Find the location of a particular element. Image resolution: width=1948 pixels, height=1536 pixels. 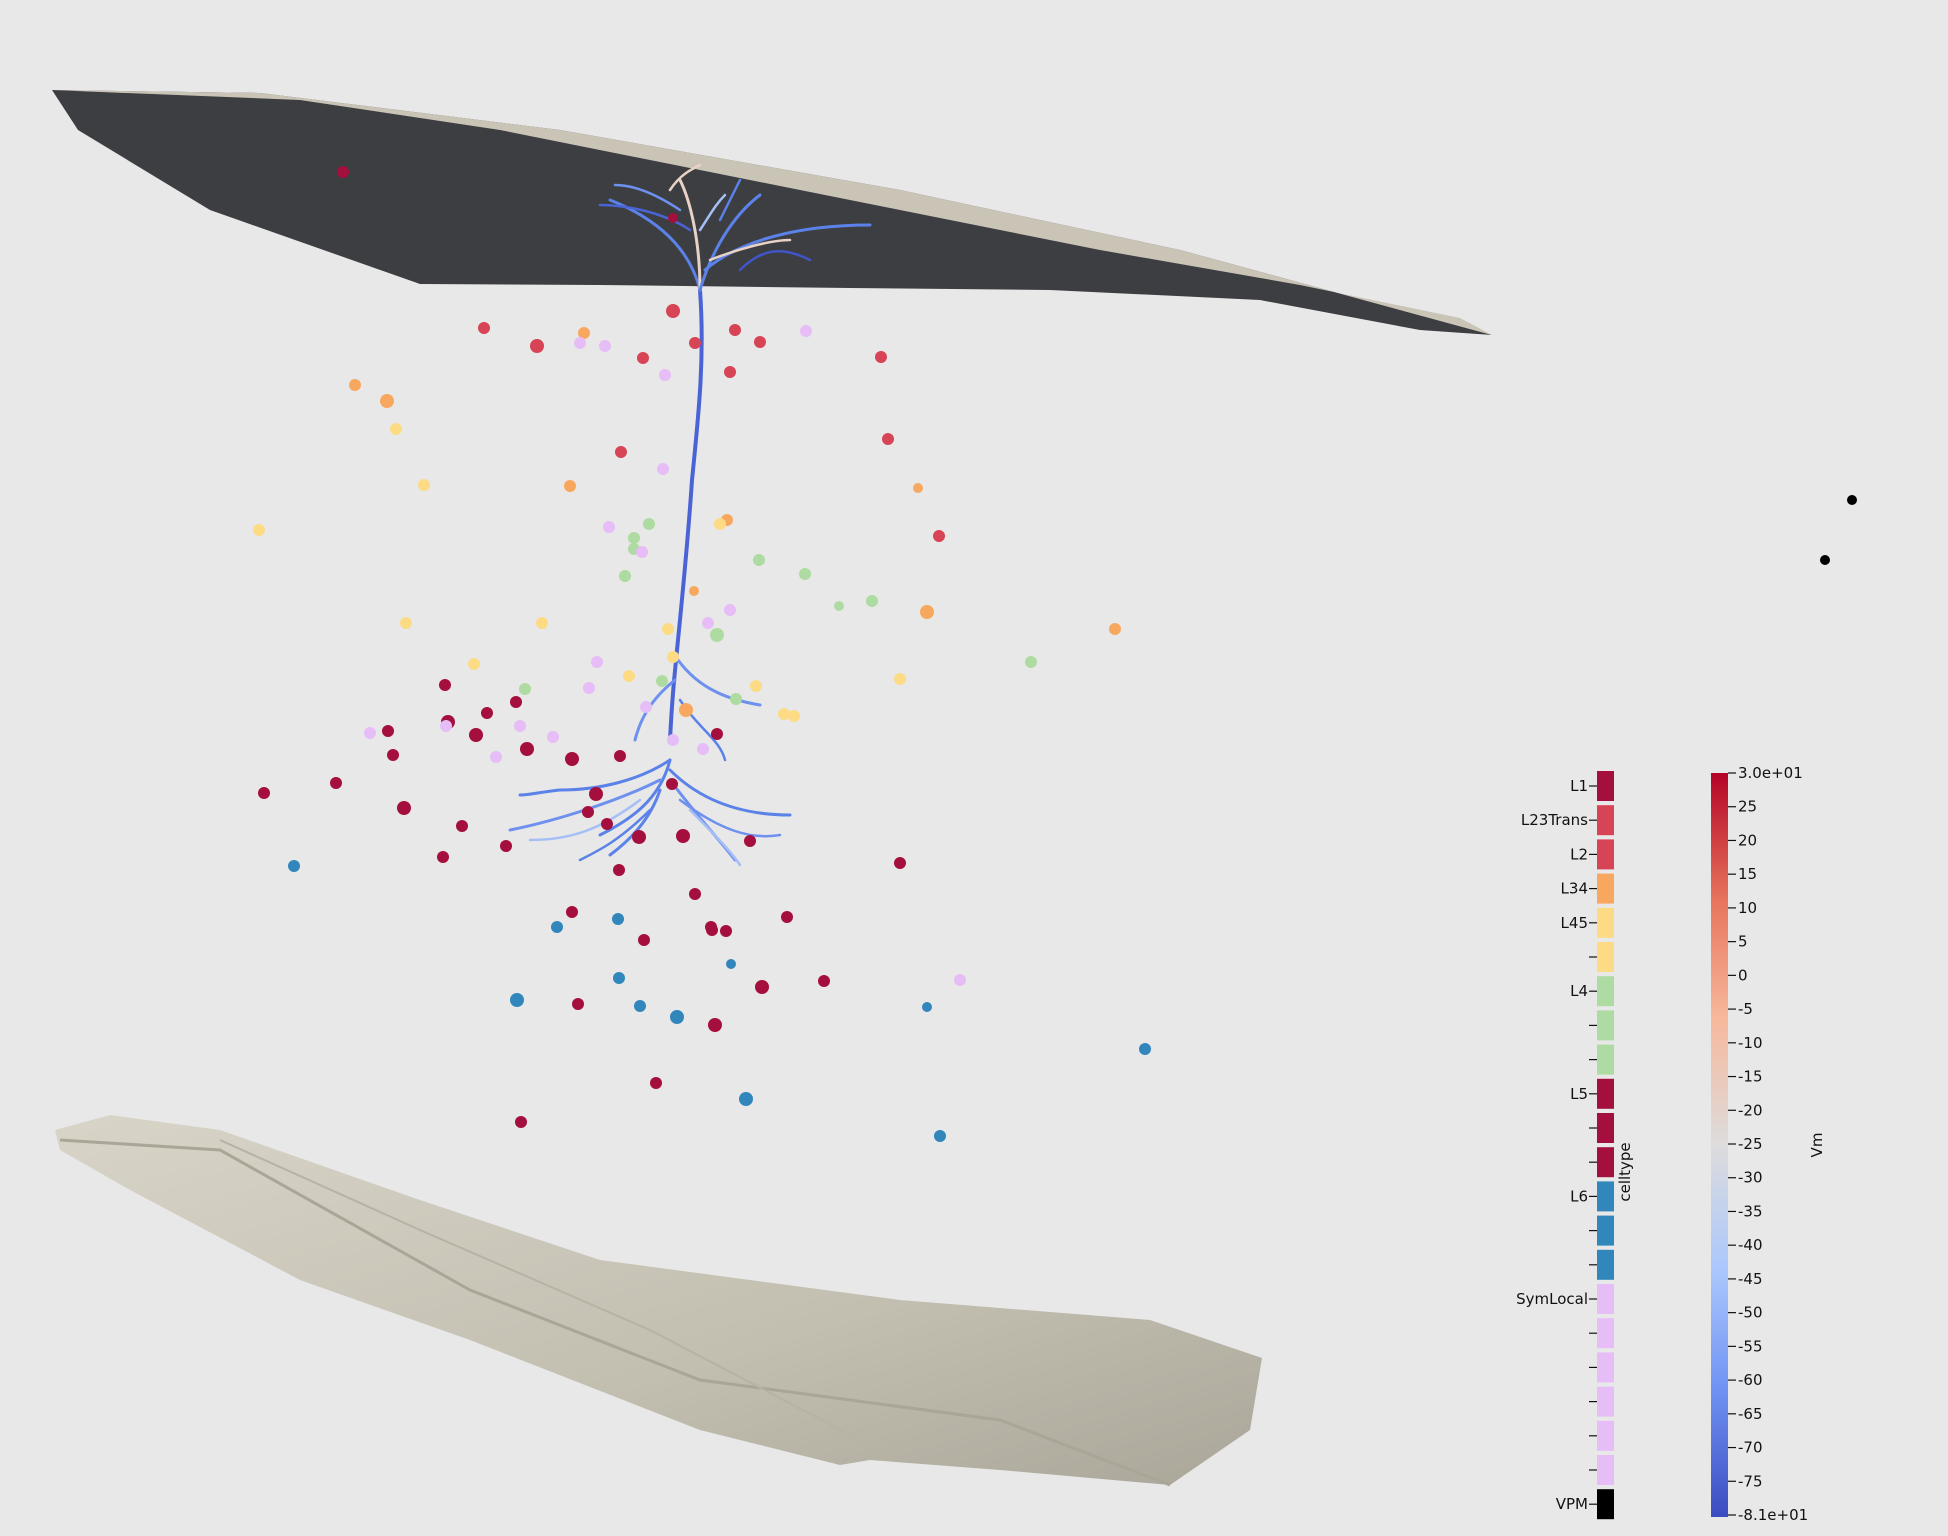

vm-tick-label: -55 is located at coordinates (1750, 1346).